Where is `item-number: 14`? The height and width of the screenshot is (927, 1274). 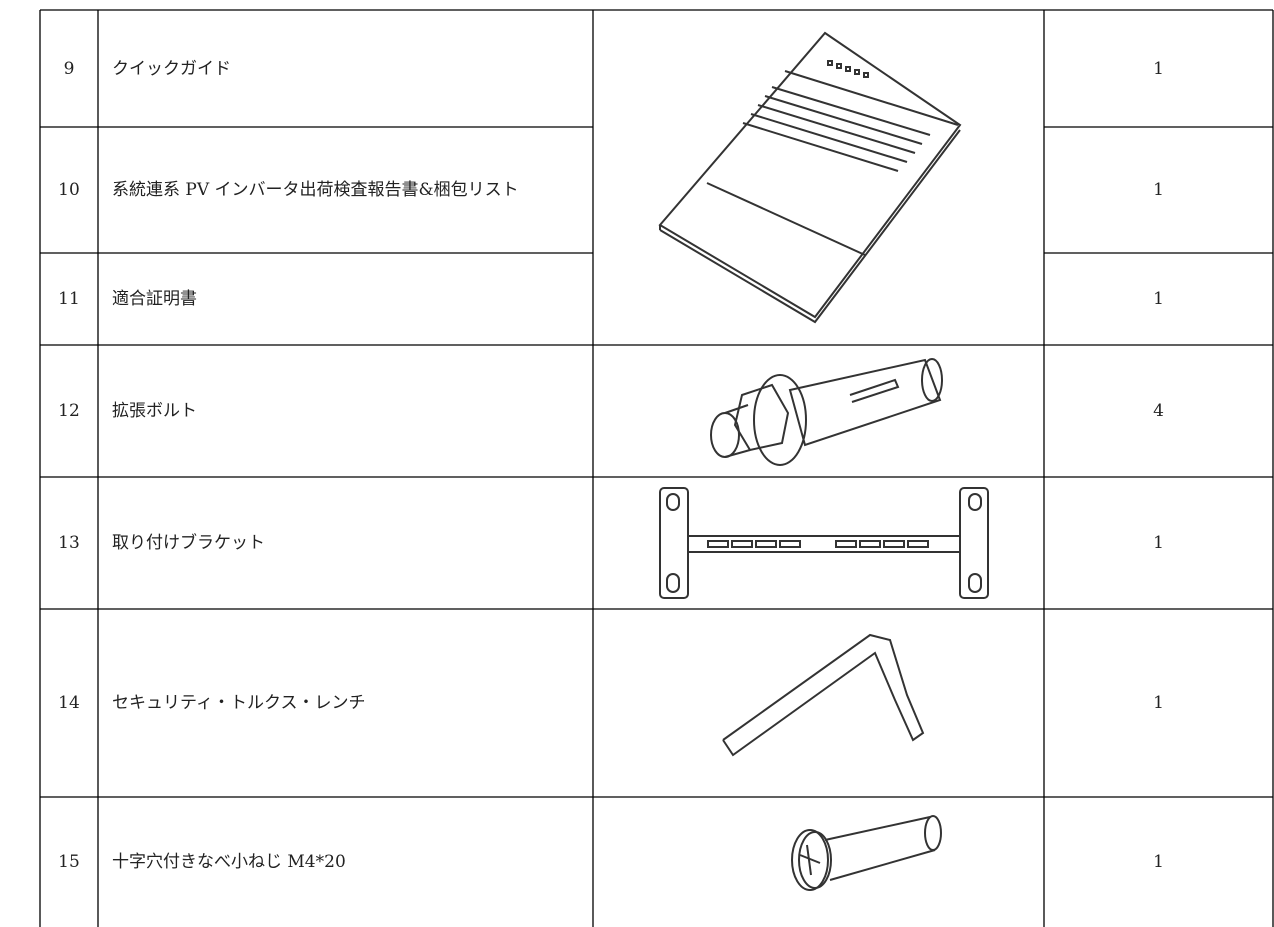
item-number: 14 is located at coordinates (69, 703).